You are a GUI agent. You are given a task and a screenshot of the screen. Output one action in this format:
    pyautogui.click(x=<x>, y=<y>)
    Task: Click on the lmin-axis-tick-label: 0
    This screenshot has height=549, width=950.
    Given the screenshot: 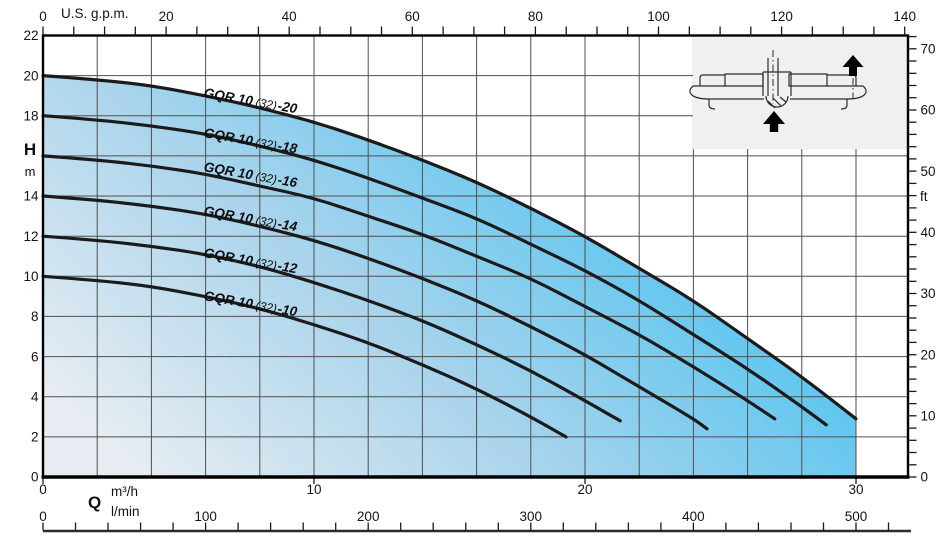 What is the action you would take?
    pyautogui.click(x=43, y=516)
    